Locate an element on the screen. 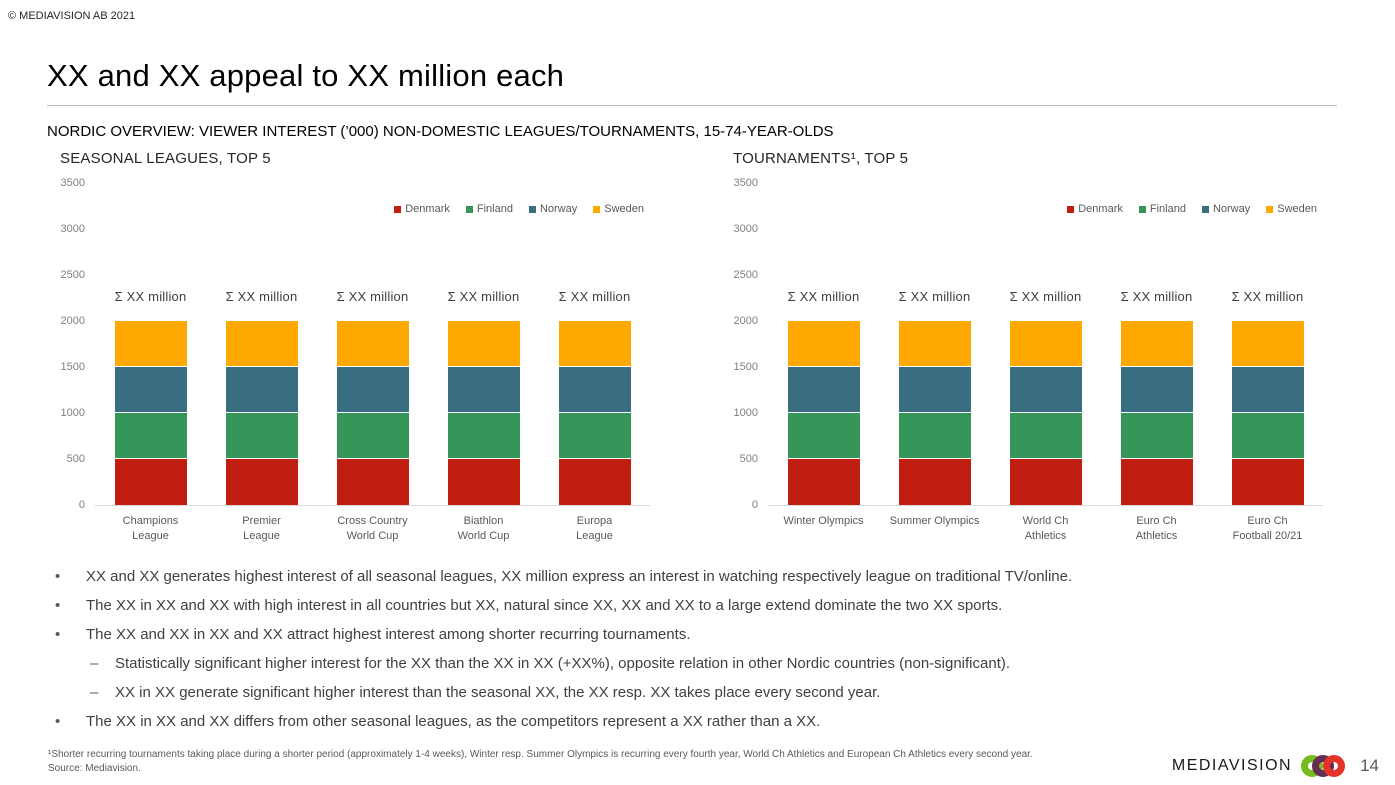 Image resolution: width=1395 pixels, height=785 pixels. x-category-label: Winter Olympics is located at coordinates (823, 521).